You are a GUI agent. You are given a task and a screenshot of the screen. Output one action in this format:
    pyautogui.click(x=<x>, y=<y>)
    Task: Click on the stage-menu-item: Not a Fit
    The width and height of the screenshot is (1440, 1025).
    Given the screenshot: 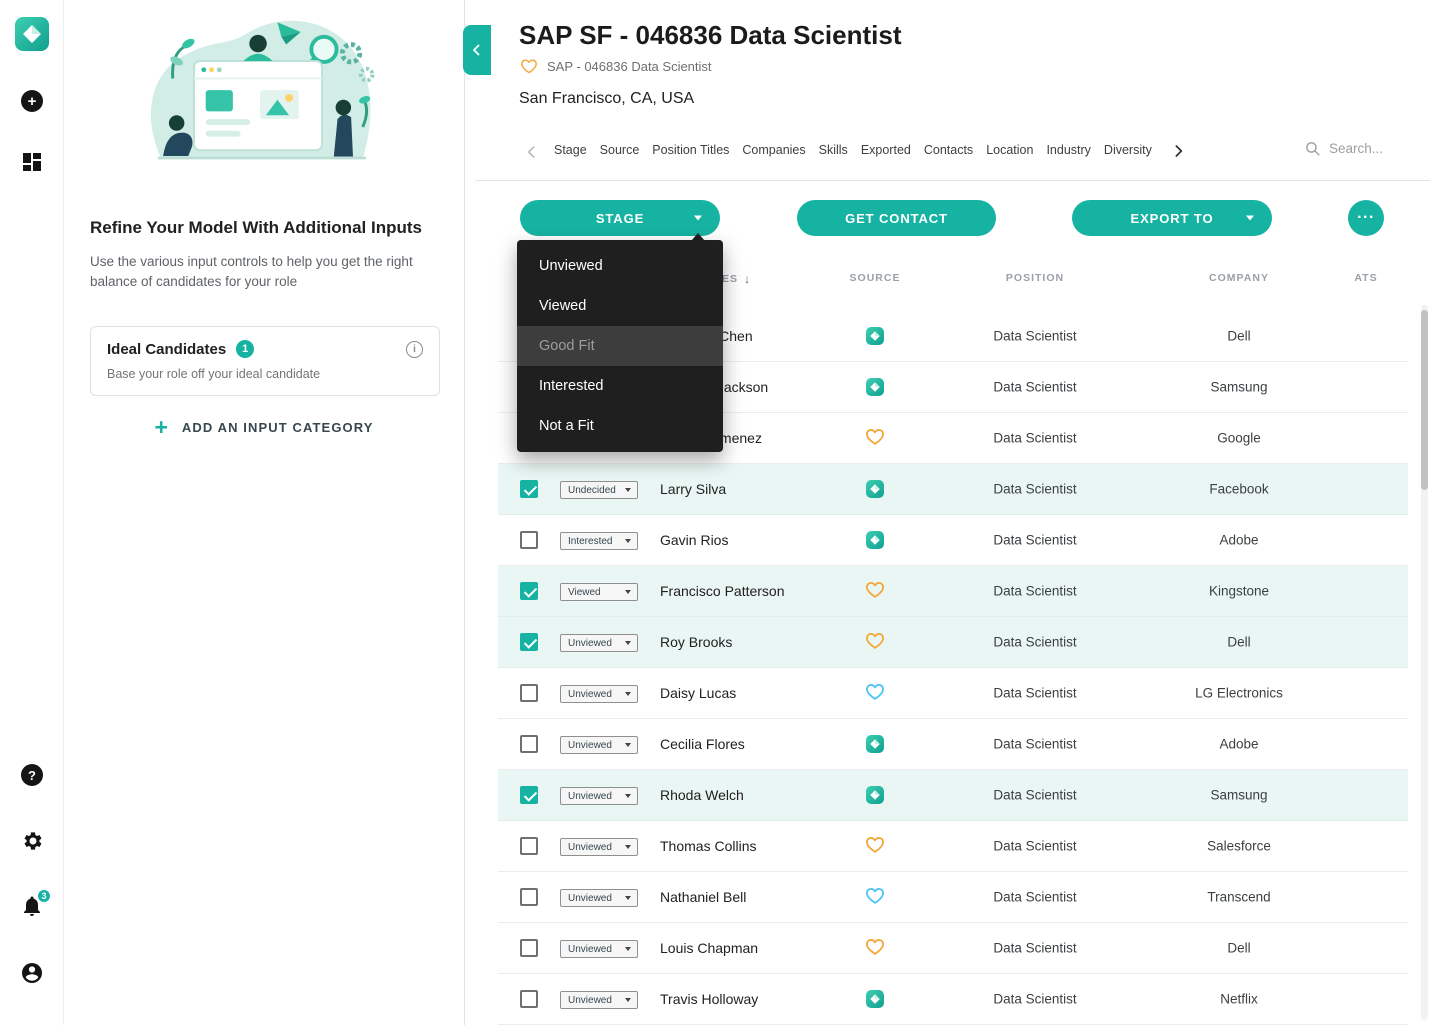 What is the action you would take?
    pyautogui.click(x=566, y=426)
    